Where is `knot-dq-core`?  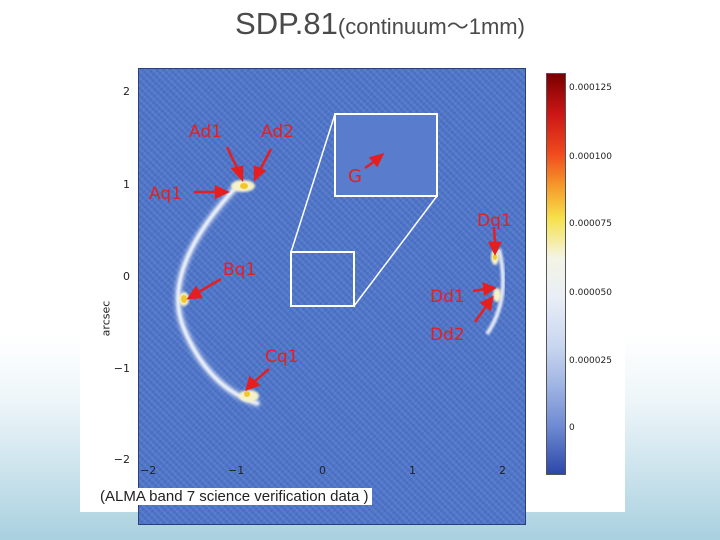 knot-dq-core is located at coordinates (495, 257).